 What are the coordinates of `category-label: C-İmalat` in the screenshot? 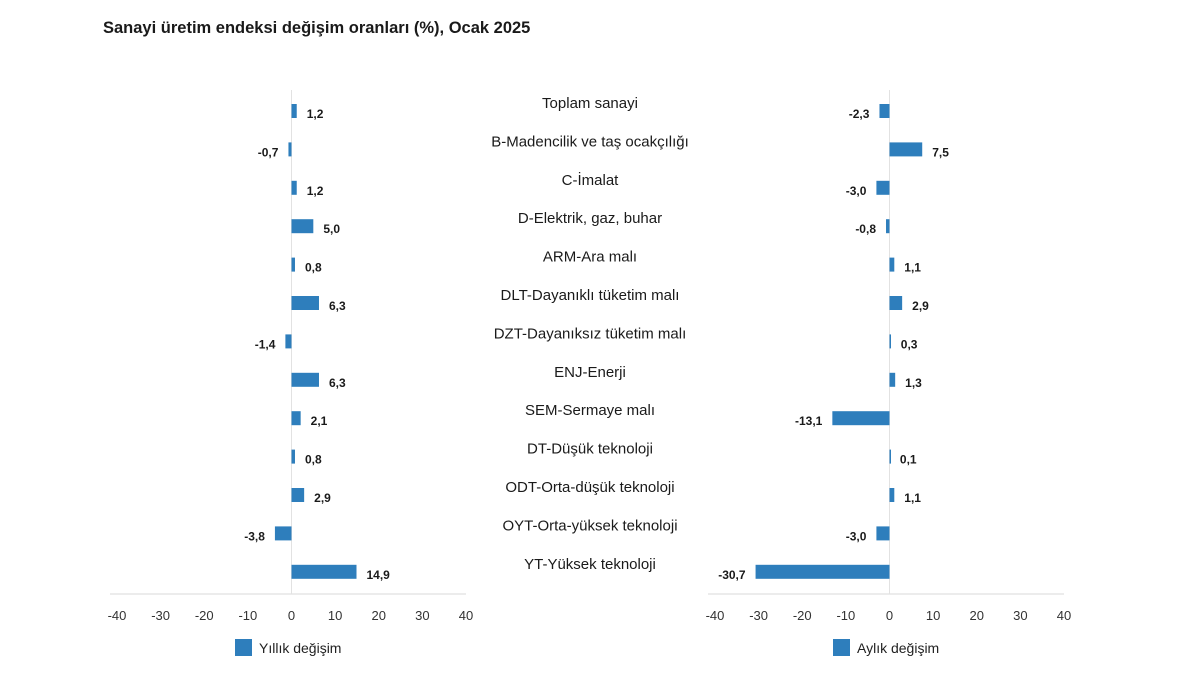 It's located at (591, 180).